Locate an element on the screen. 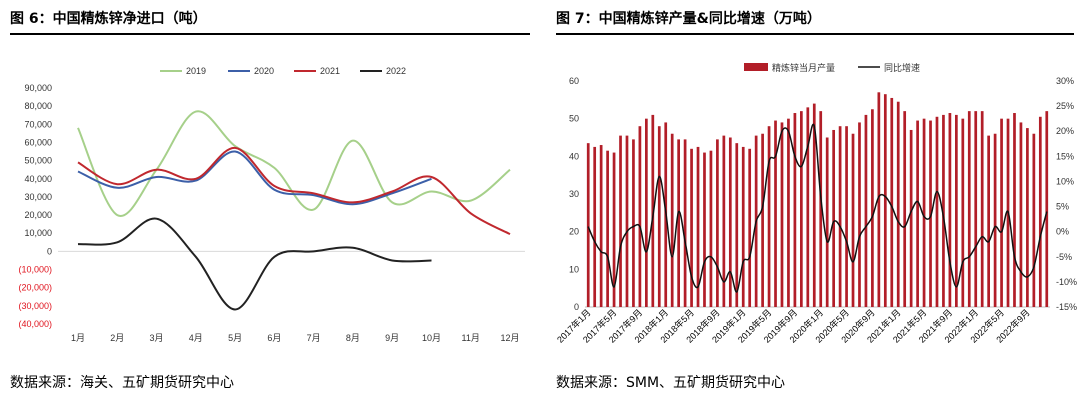  legend-swatch-bar is located at coordinates (756, 67).